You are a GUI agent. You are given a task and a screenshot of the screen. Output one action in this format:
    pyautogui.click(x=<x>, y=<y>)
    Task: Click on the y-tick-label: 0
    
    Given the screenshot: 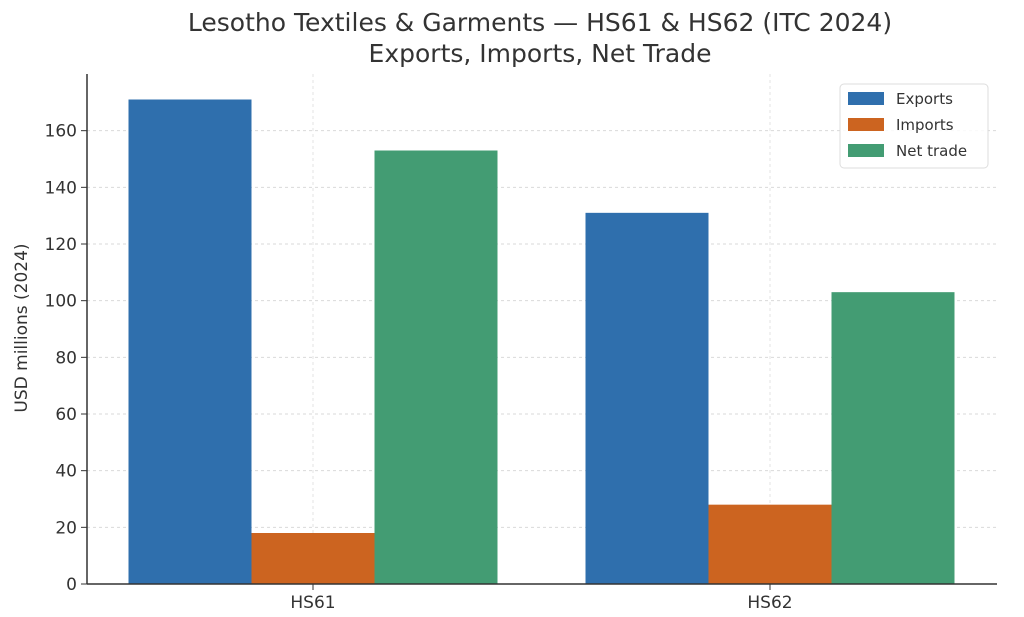 What is the action you would take?
    pyautogui.click(x=71, y=585)
    